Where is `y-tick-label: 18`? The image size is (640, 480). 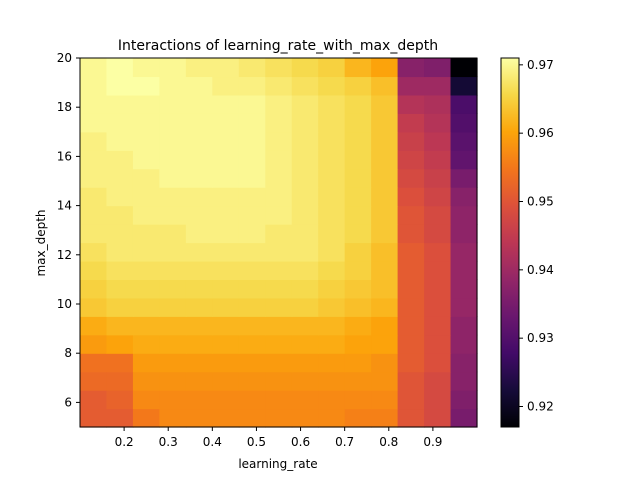 y-tick-label: 18 is located at coordinates (64, 107).